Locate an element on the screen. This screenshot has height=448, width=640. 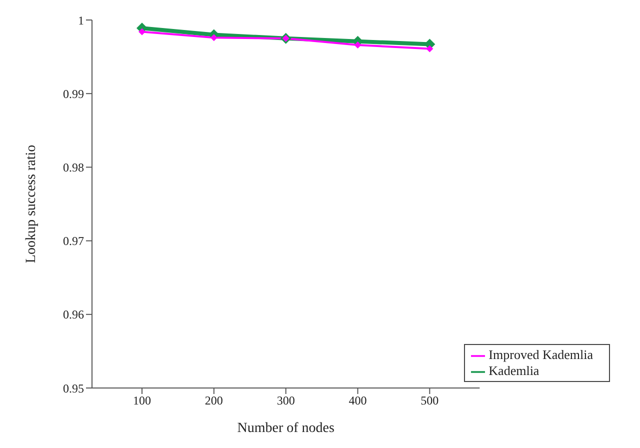
x-tick-label: 300 is located at coordinates (285, 401).